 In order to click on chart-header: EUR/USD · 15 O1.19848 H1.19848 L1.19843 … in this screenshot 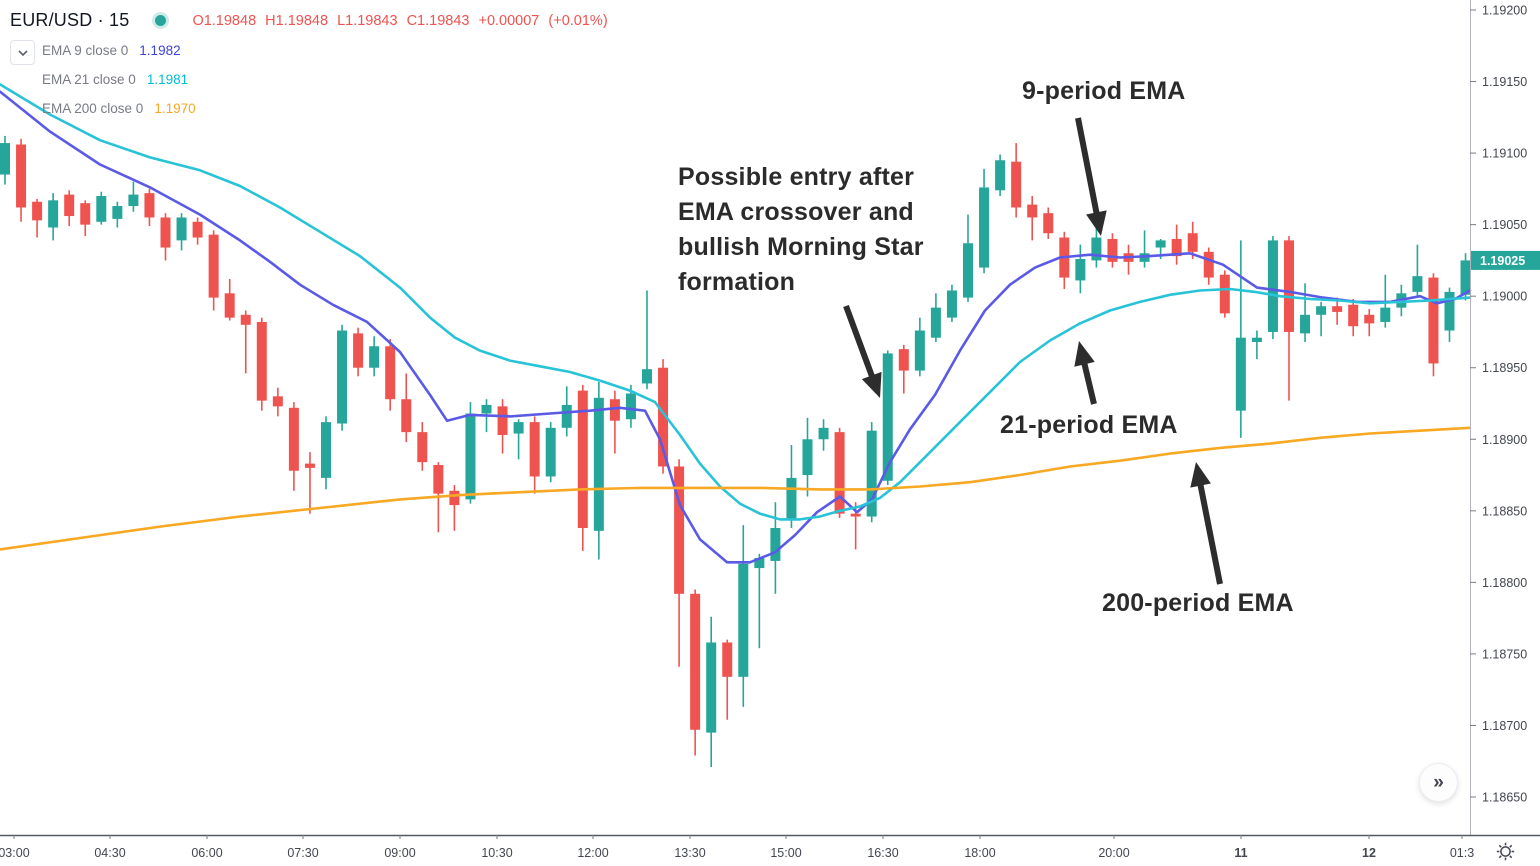, I will do `click(309, 20)`.